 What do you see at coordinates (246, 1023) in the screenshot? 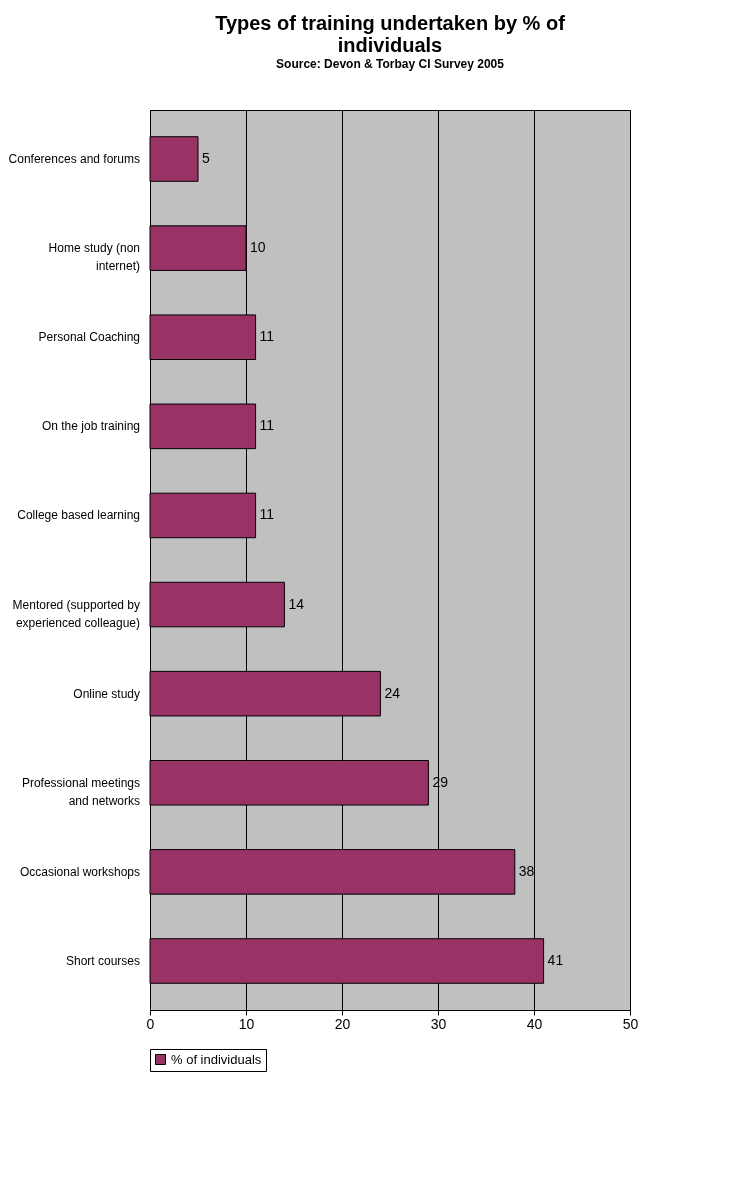
I see `x-tick-label: 10` at bounding box center [246, 1023].